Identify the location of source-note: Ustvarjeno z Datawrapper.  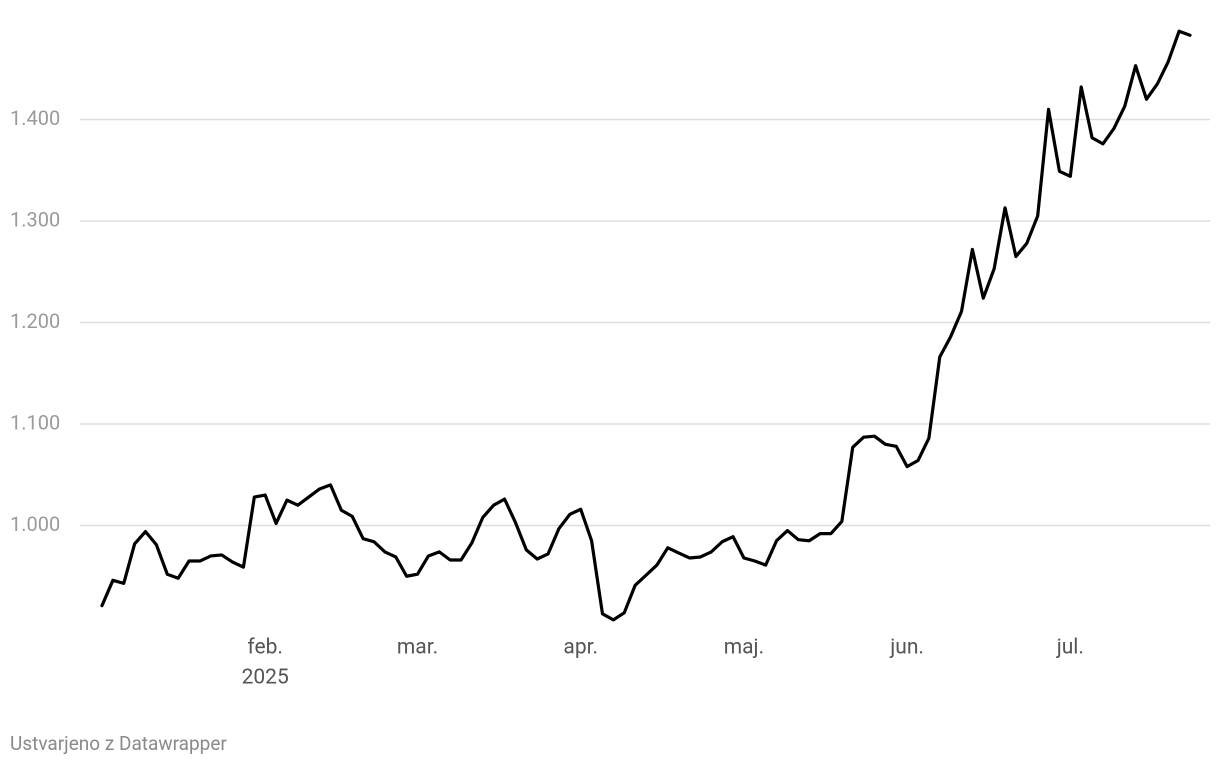
(118, 743).